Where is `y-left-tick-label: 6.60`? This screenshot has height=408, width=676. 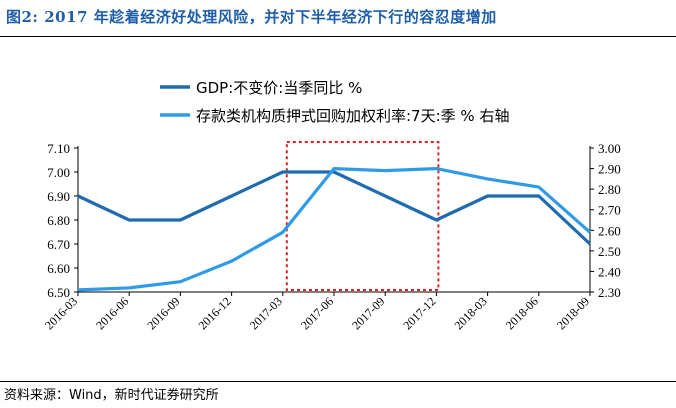
y-left-tick-label: 6.60 is located at coordinates (58, 268).